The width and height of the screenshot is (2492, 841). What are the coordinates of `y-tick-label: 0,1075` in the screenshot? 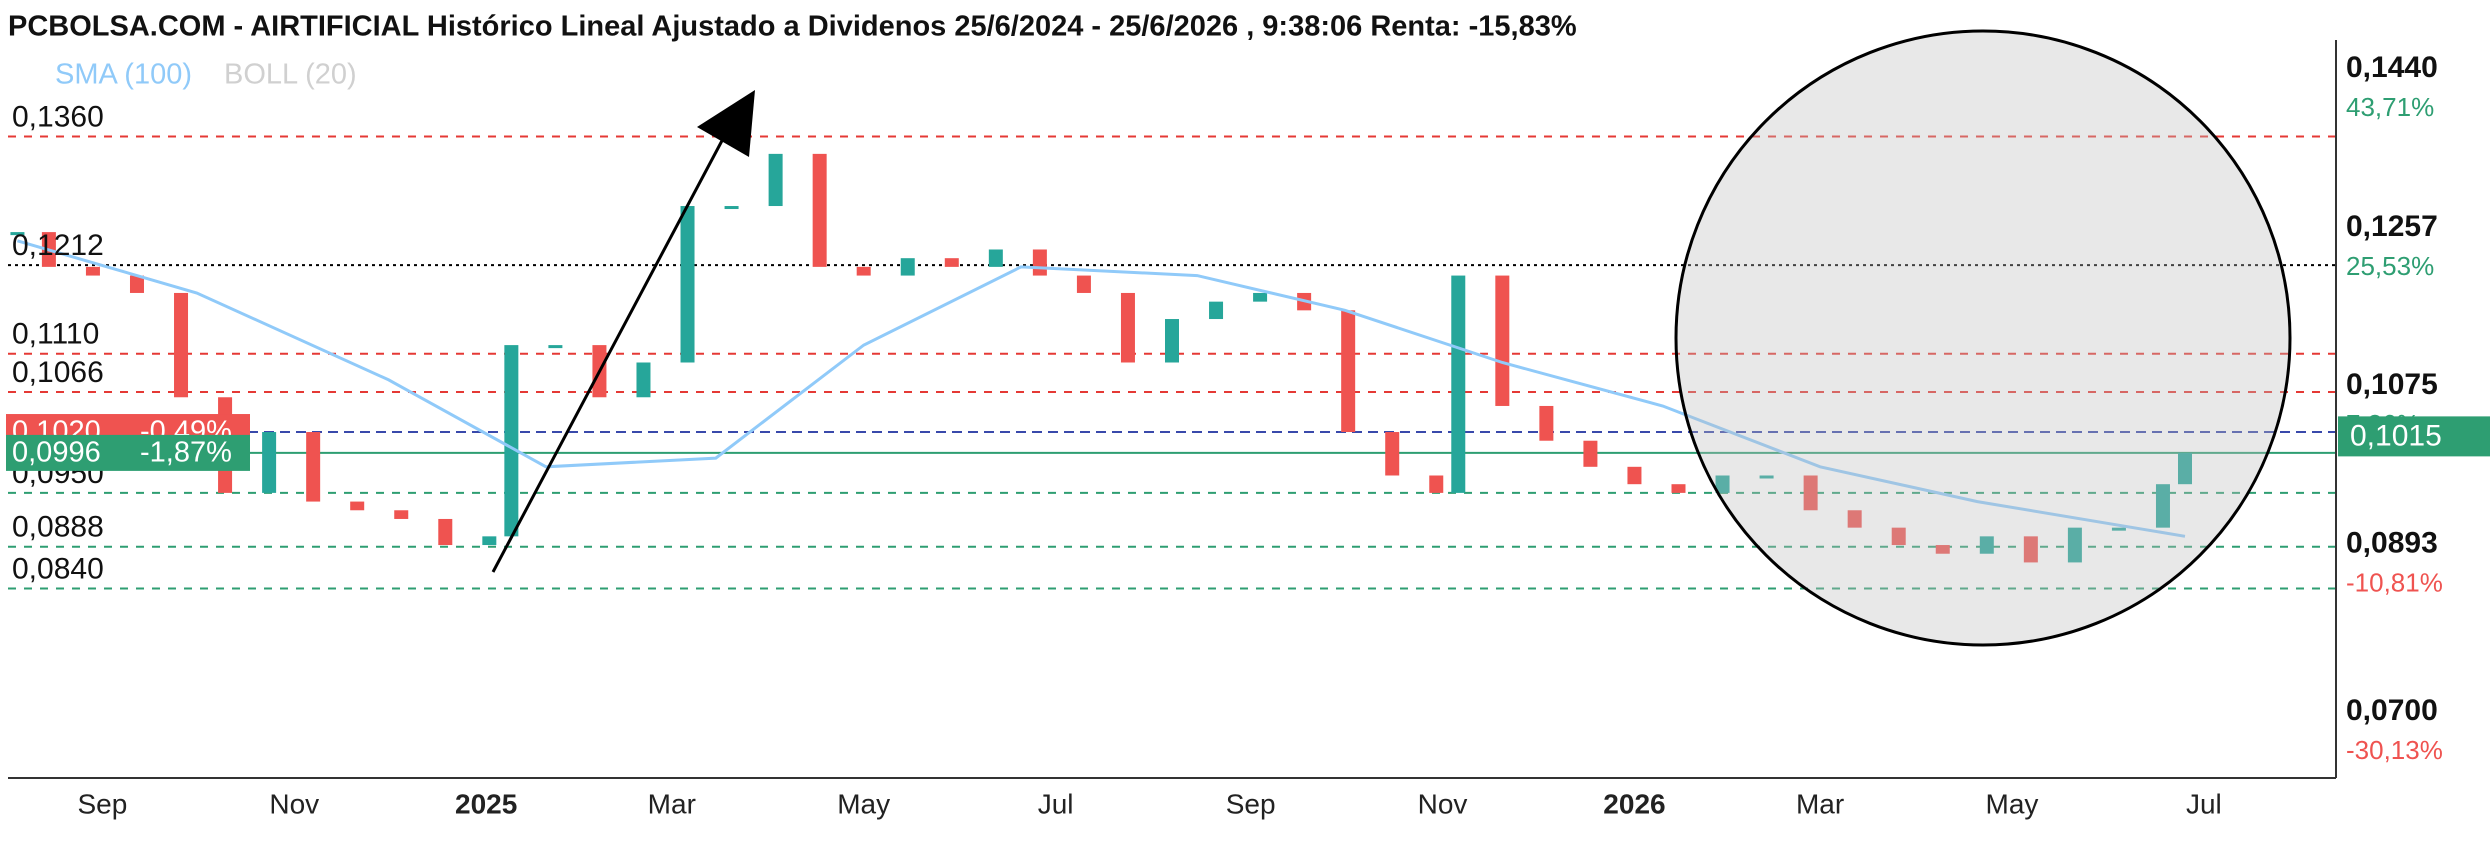 It's located at (2392, 384).